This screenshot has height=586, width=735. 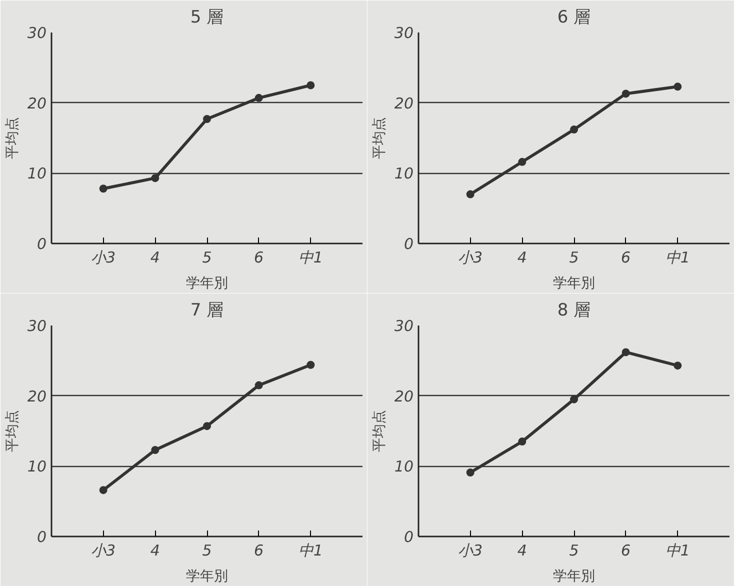 I want to click on chart-title: 7 層, so click(x=207, y=310).